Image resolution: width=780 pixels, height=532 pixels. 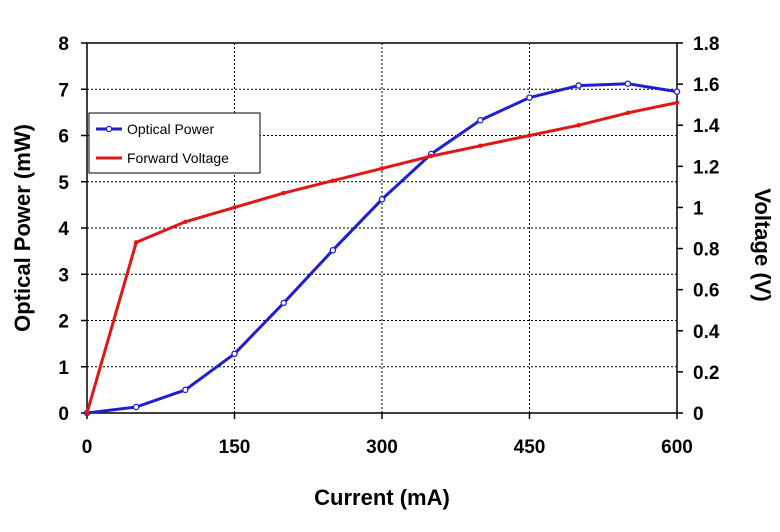 I want to click on y-tick-label: 5, so click(x=63, y=183).